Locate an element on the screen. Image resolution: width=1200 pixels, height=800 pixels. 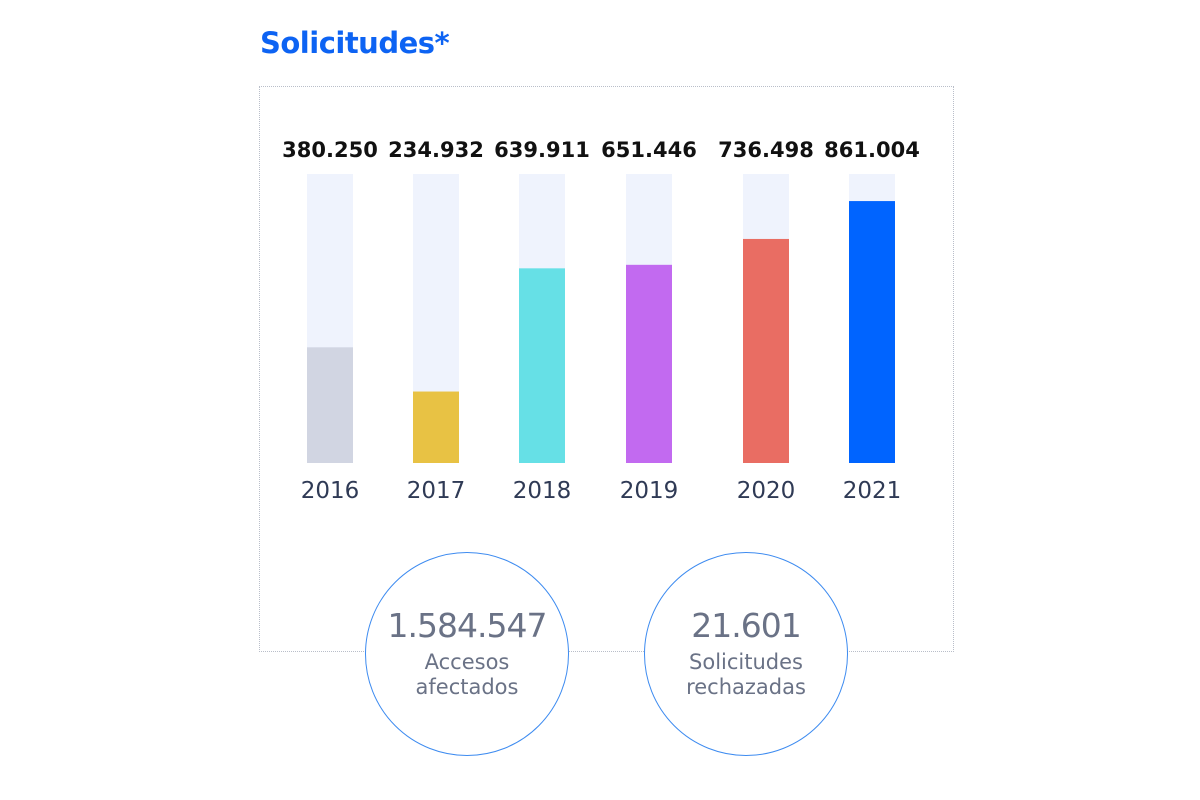
year-label-2016: 2016 is located at coordinates (330, 491).